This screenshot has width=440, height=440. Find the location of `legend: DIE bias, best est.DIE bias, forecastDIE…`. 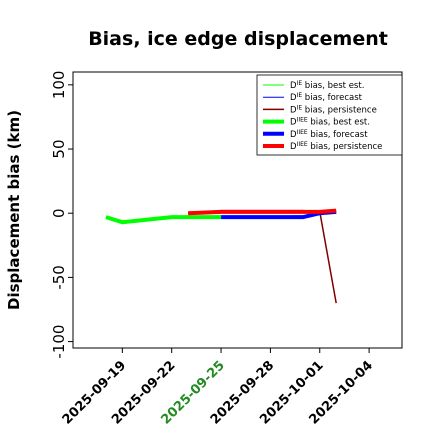

legend: DIE bias, best est.DIE bias, forecastDIE… is located at coordinates (329, 115).